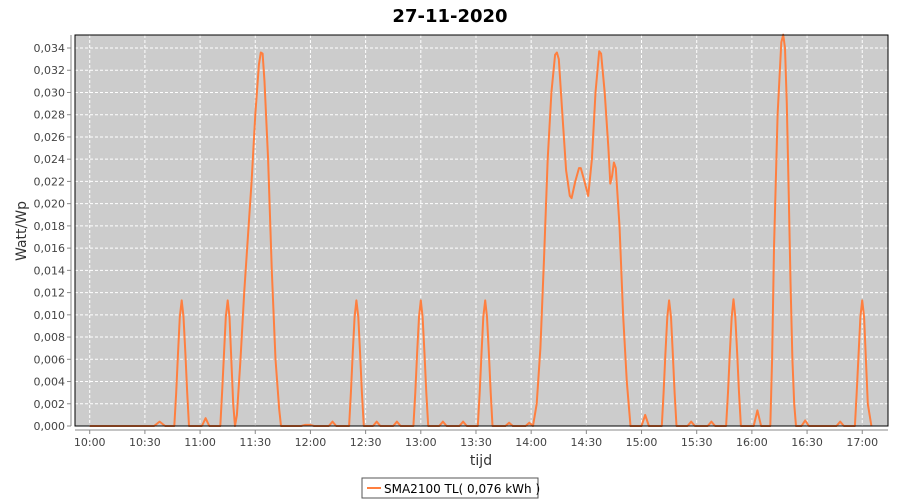 This screenshot has height=504, width=900. Describe the element at coordinates (50, 382) in the screenshot. I see `y-tick-label: 0,004` at that location.